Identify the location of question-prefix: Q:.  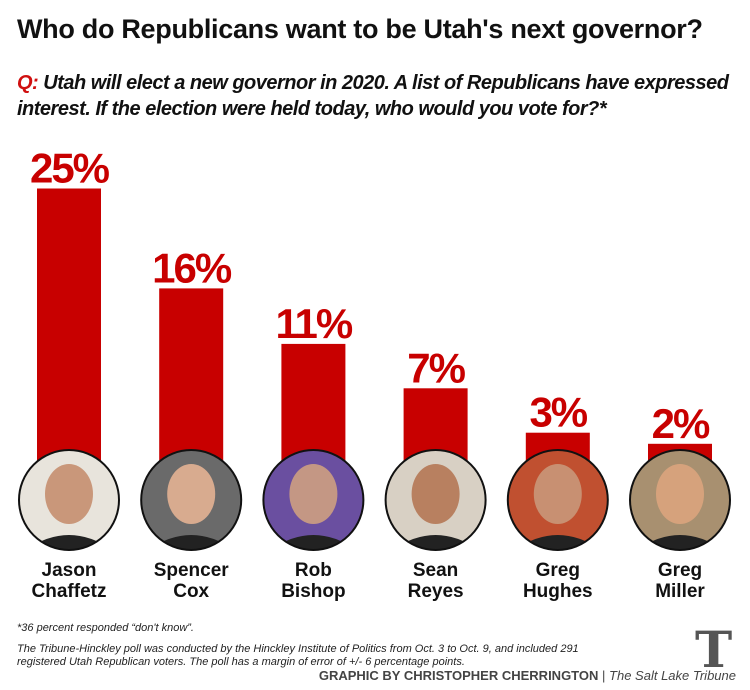
(28, 83).